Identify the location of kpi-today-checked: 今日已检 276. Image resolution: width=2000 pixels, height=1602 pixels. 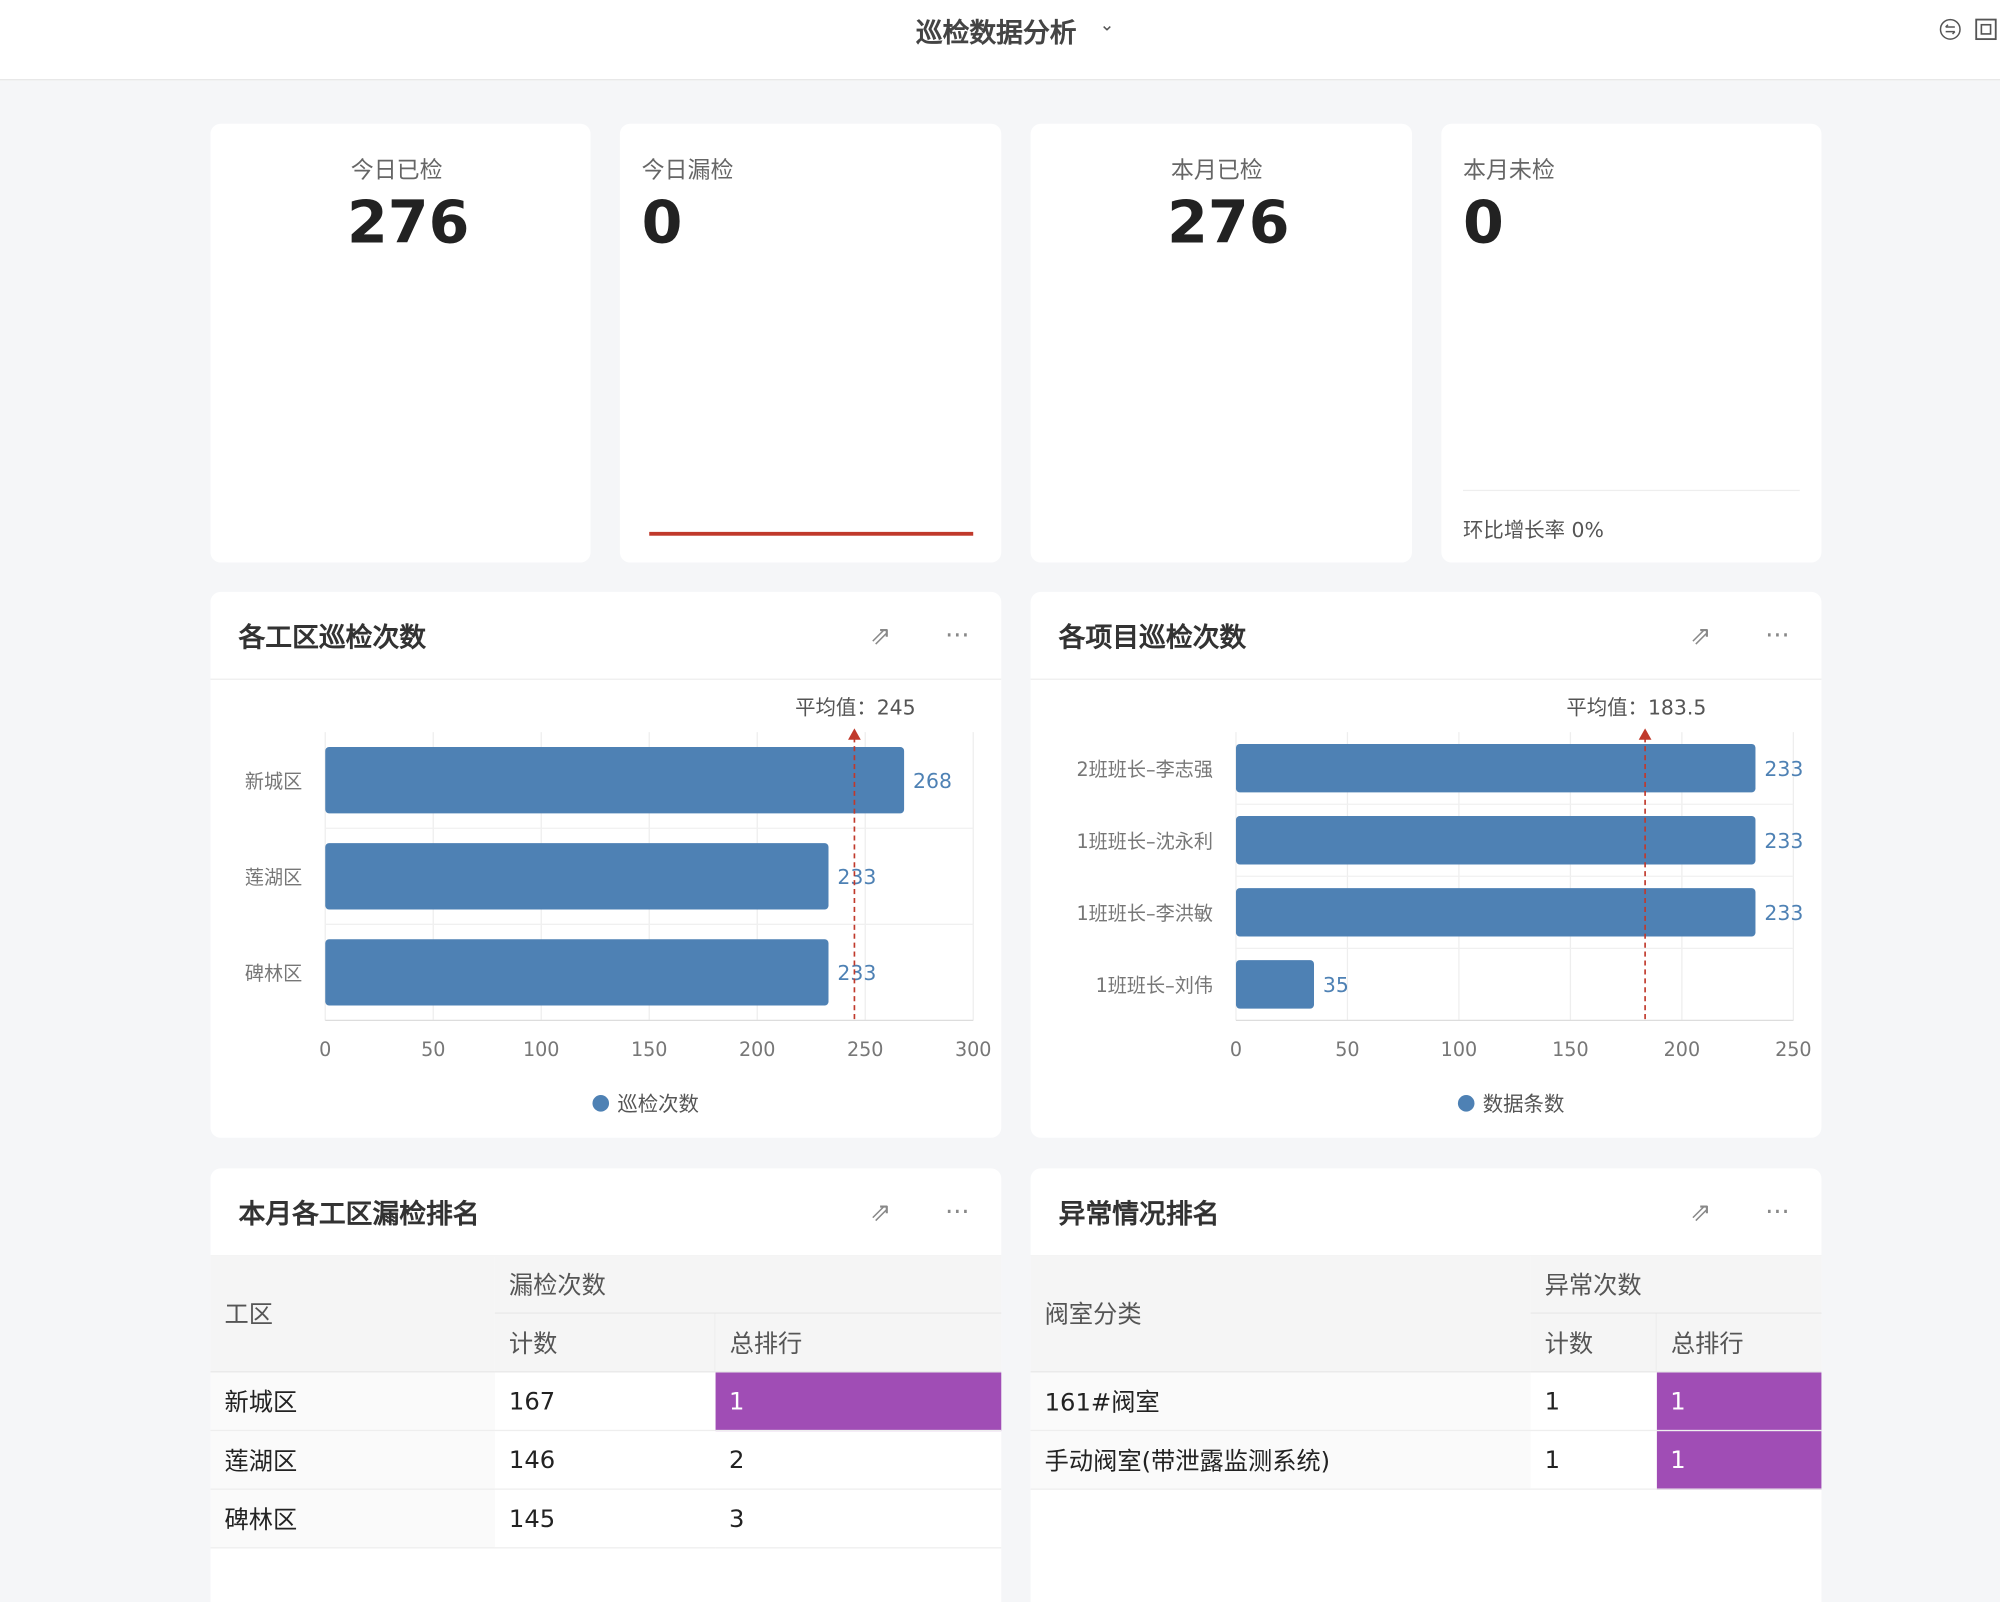
(400, 343).